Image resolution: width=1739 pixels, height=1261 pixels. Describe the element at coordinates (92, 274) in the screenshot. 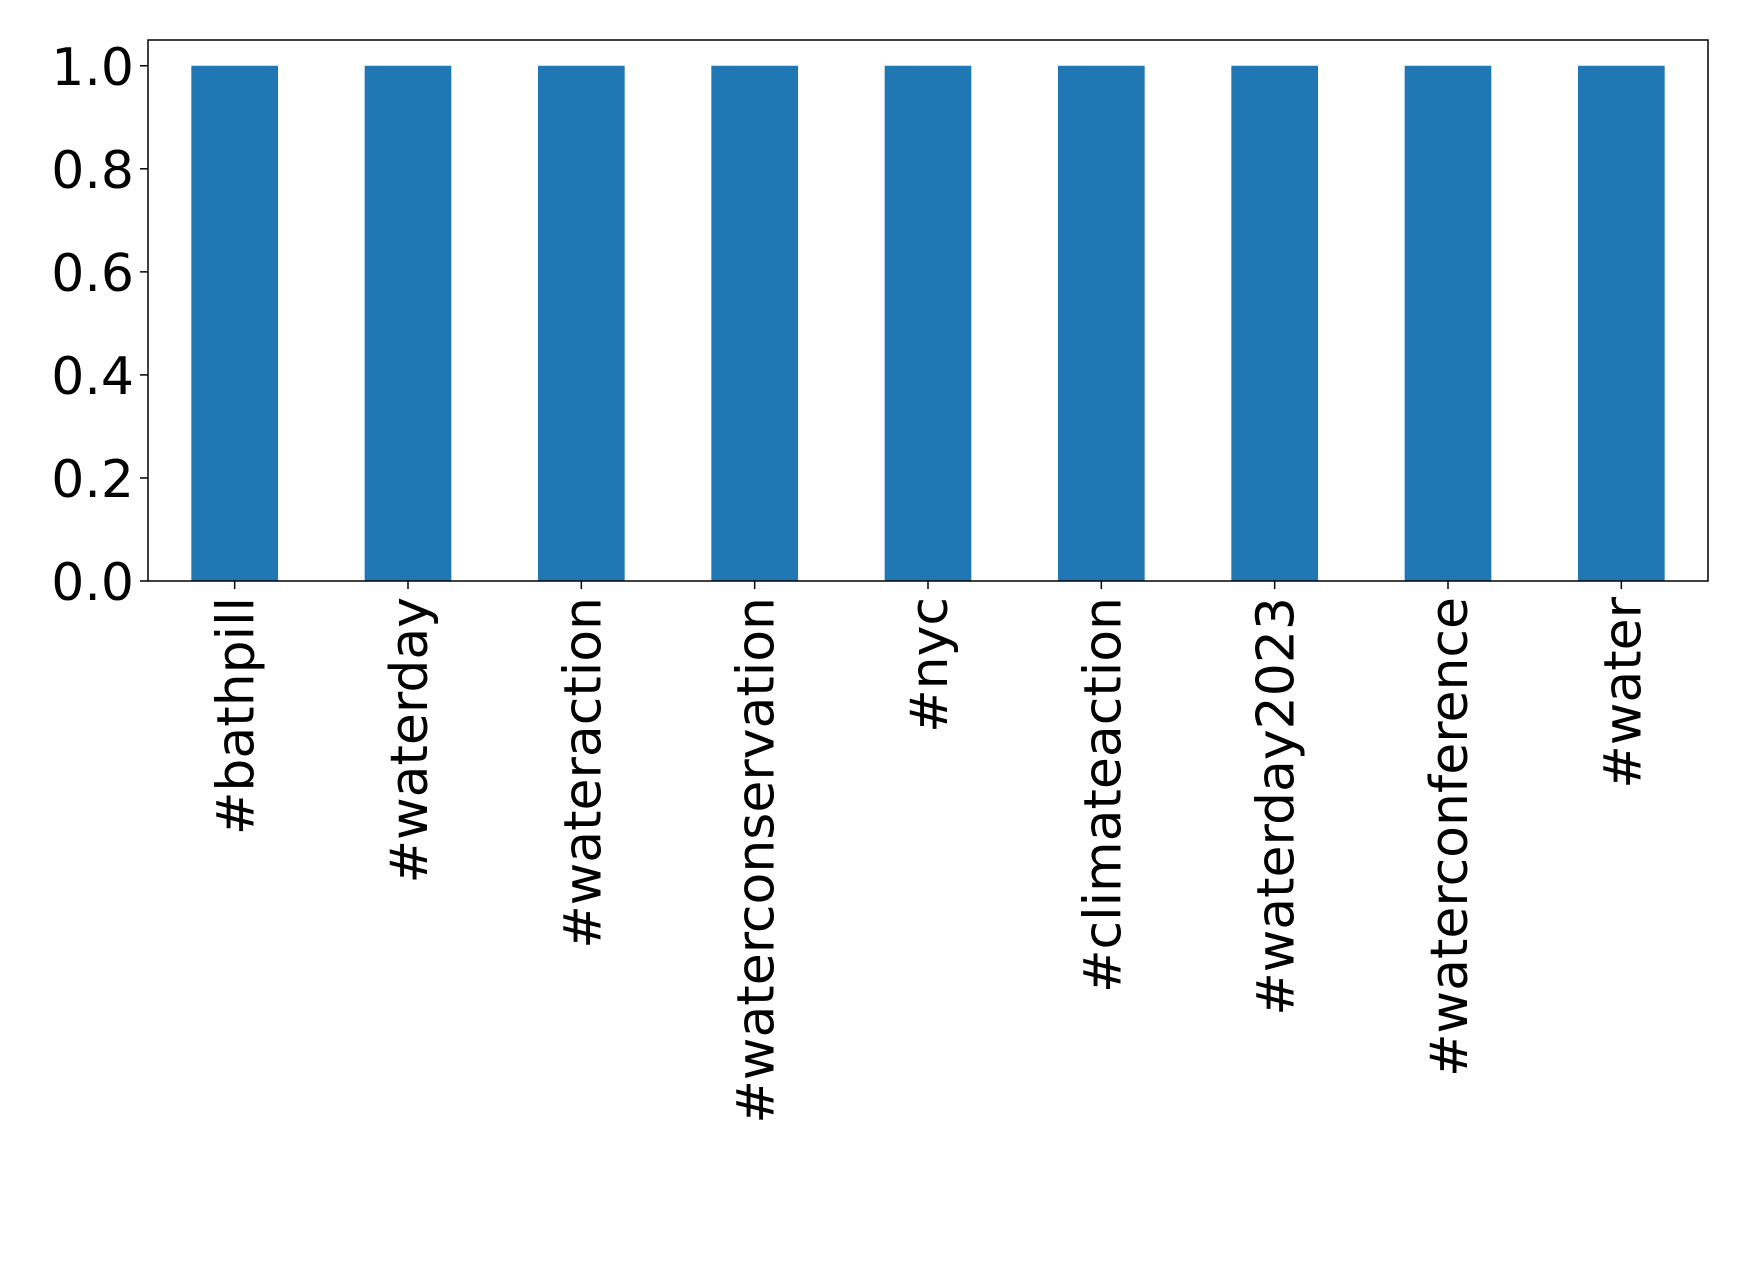

I see `y-tick-label: 0.6` at that location.